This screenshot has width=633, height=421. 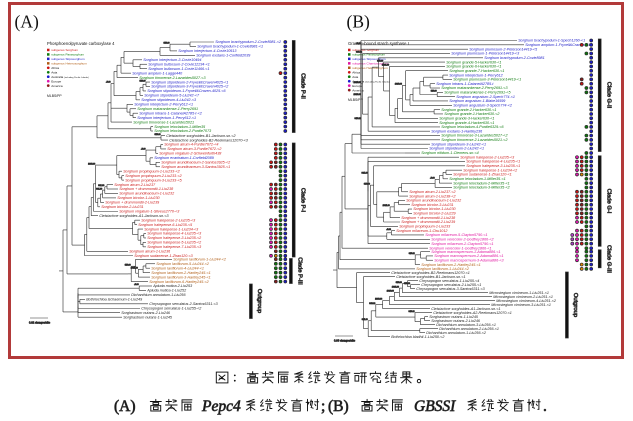 What do you see at coordinates (609, 259) in the screenshot?
I see `svg-text: Clade G-III` at bounding box center [609, 259].